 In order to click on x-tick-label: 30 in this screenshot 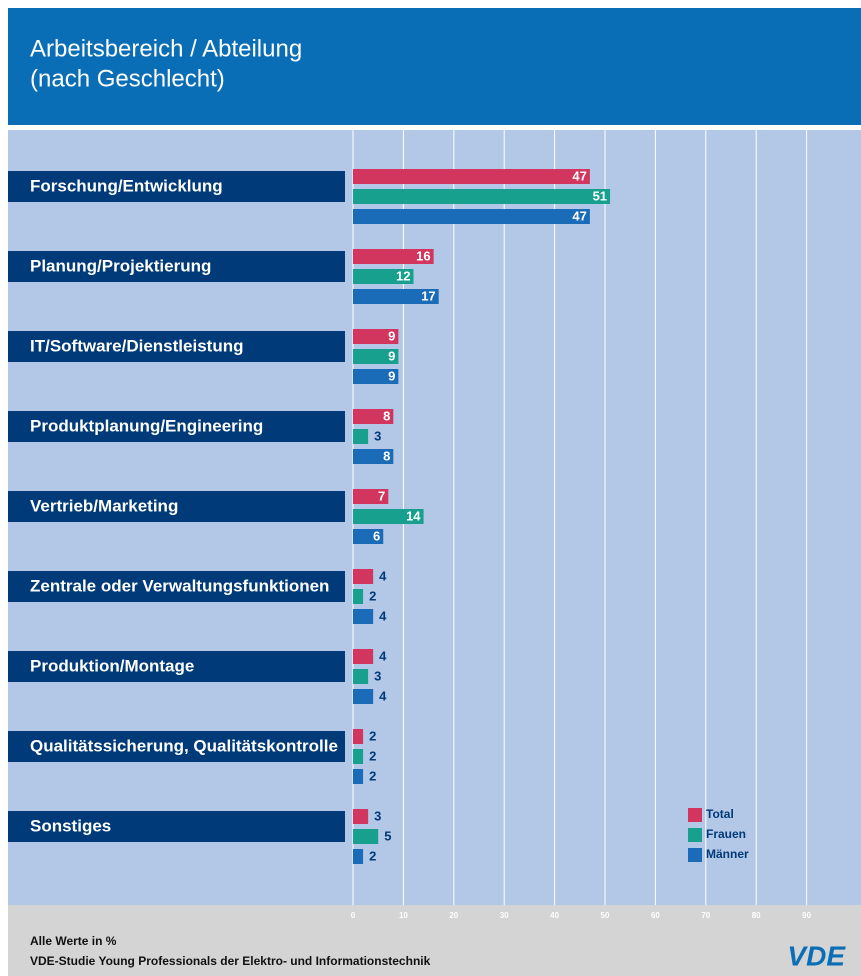, I will do `click(504, 915)`.